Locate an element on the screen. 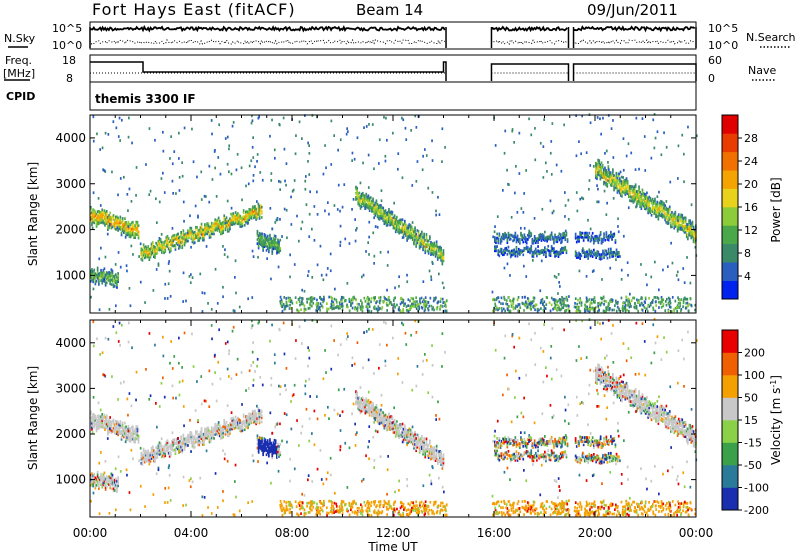 This screenshot has height=554, width=800. nsky-tick-top: 10^5 is located at coordinates (67, 28).